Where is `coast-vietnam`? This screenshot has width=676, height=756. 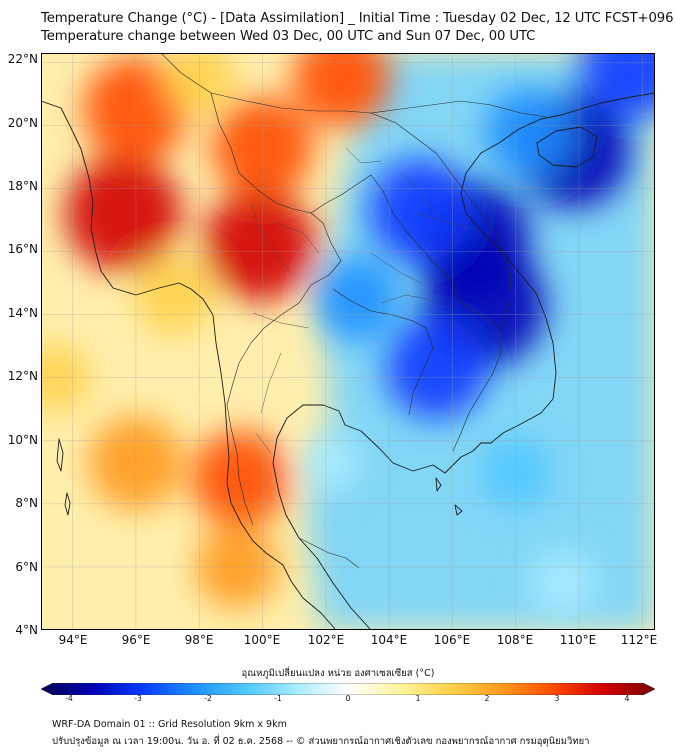 coast-vietnam is located at coordinates (487, 294).